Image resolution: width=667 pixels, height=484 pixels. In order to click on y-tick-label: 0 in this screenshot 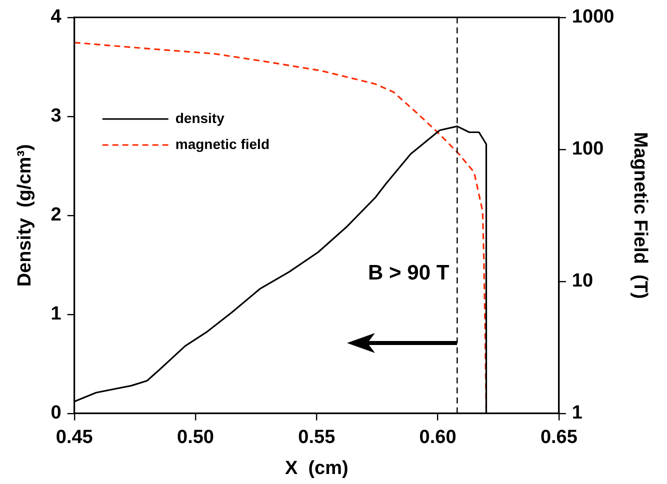, I will do `click(56, 413)`.